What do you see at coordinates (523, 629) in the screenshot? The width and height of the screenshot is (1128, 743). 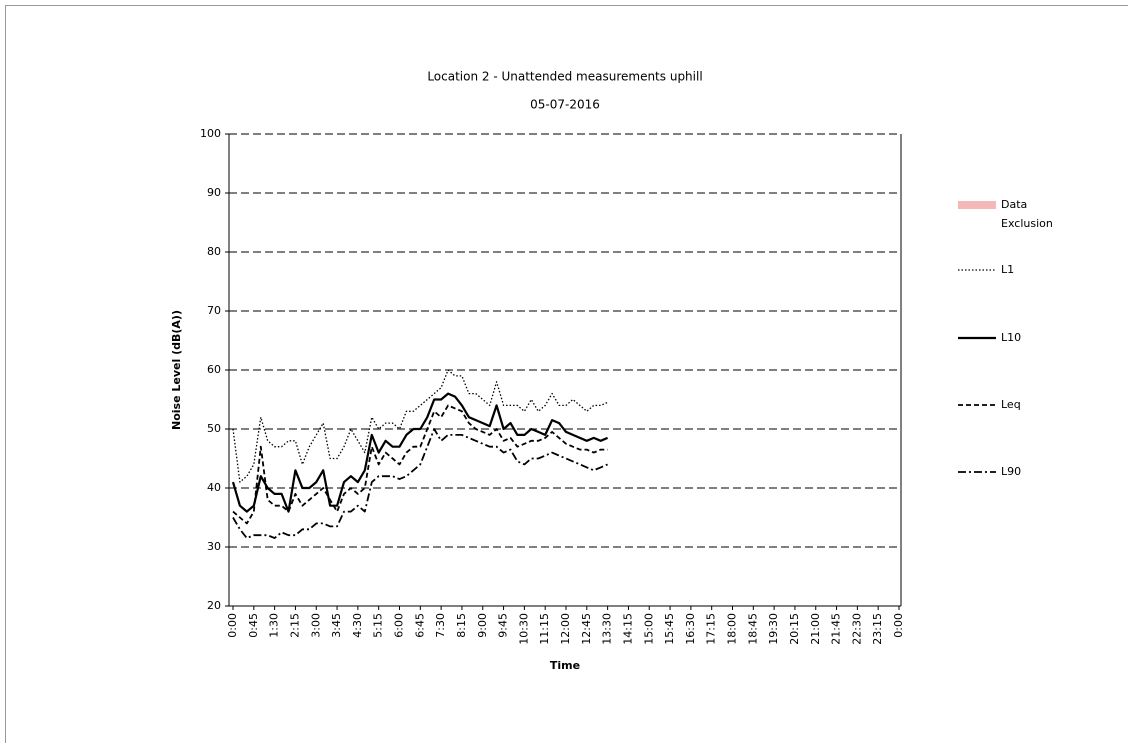 I see `x-tick-label: 10:30` at bounding box center [523, 629].